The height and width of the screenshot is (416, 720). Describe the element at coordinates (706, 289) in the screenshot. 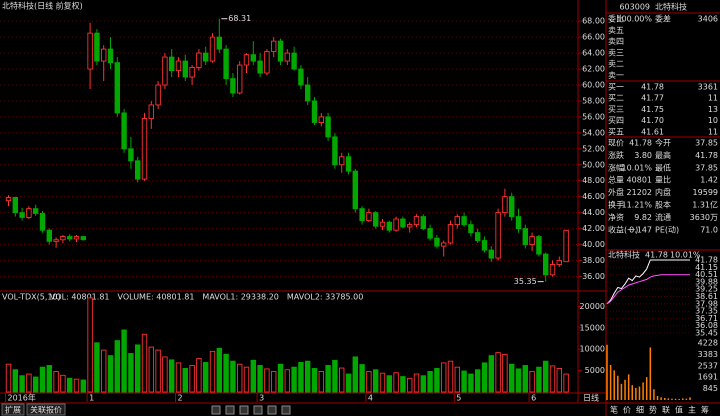

I see `mini-y-label: 39.25` at that location.